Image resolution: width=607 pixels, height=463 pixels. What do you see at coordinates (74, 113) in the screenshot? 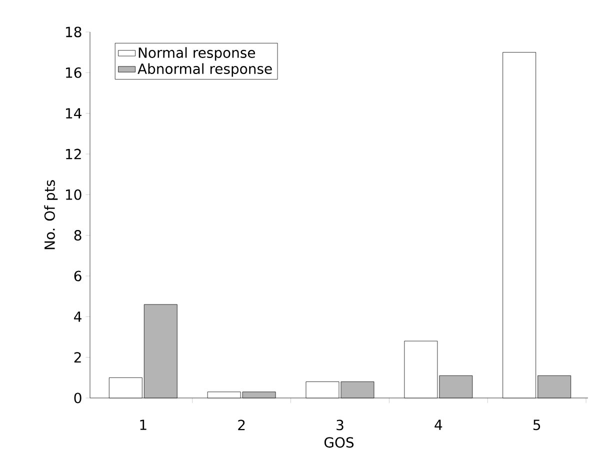
I see `y-tick-label: 14` at bounding box center [74, 113].